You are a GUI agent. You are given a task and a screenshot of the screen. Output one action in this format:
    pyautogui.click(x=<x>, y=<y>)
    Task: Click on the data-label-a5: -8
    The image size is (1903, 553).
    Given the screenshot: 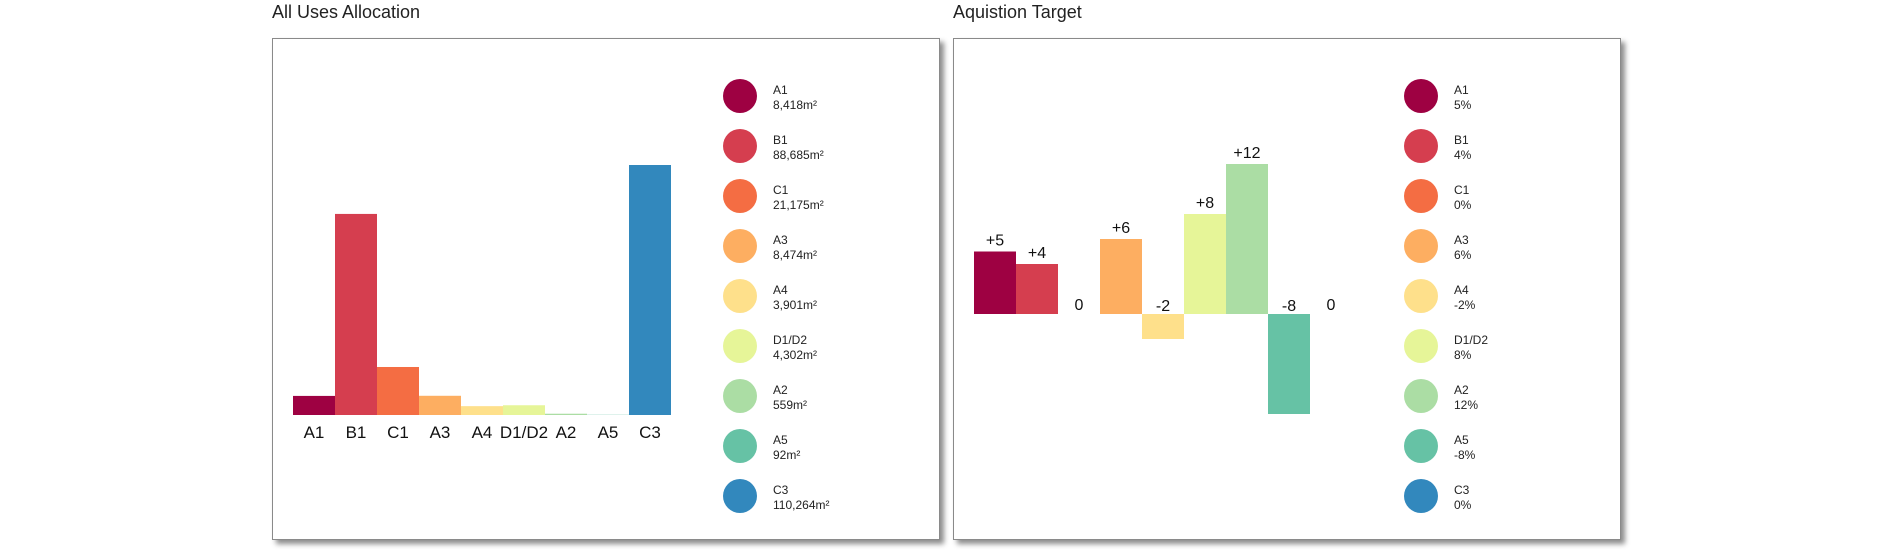 What is the action you would take?
    pyautogui.click(x=1289, y=306)
    